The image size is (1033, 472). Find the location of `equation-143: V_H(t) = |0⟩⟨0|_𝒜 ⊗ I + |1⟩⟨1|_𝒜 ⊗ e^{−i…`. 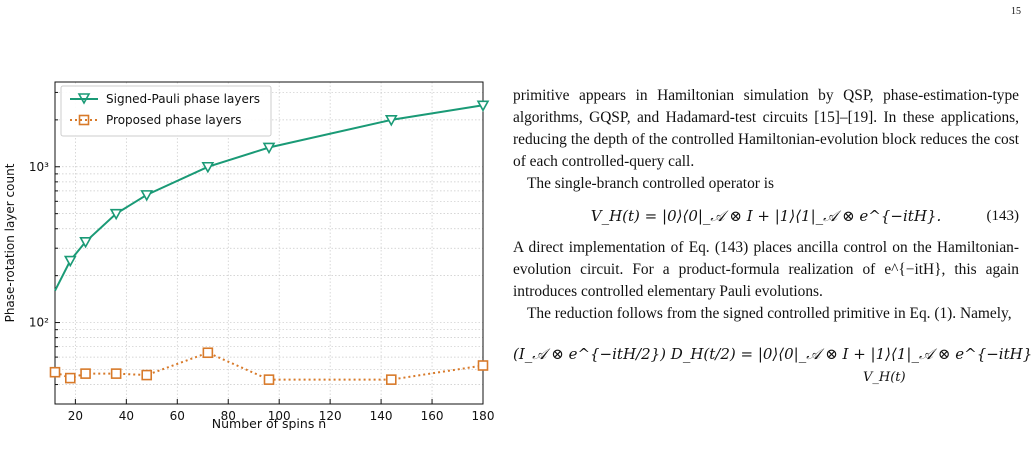

equation-143: V_H(t) = |0⟩⟨0|_𝒜 ⊗ I + |1⟩⟨1|_𝒜 ⊗ e^{−i… is located at coordinates (766, 216).